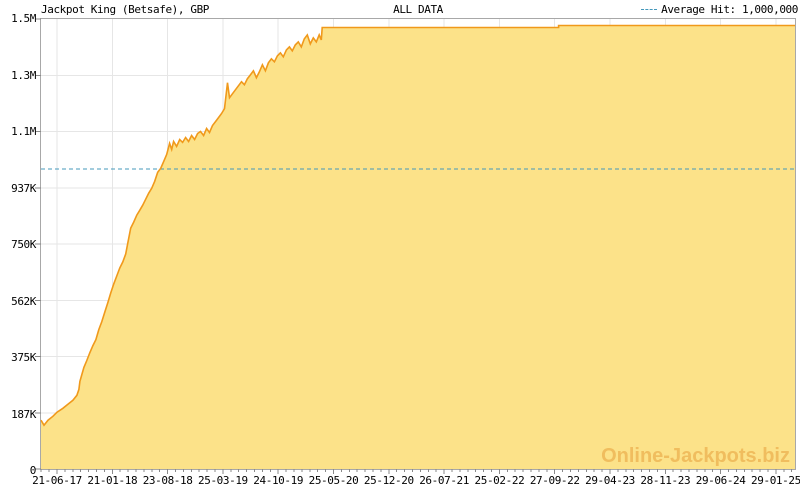 The height and width of the screenshot is (490, 800). What do you see at coordinates (610, 480) in the screenshot?
I see `x-axis-label: 29-04-23` at bounding box center [610, 480].